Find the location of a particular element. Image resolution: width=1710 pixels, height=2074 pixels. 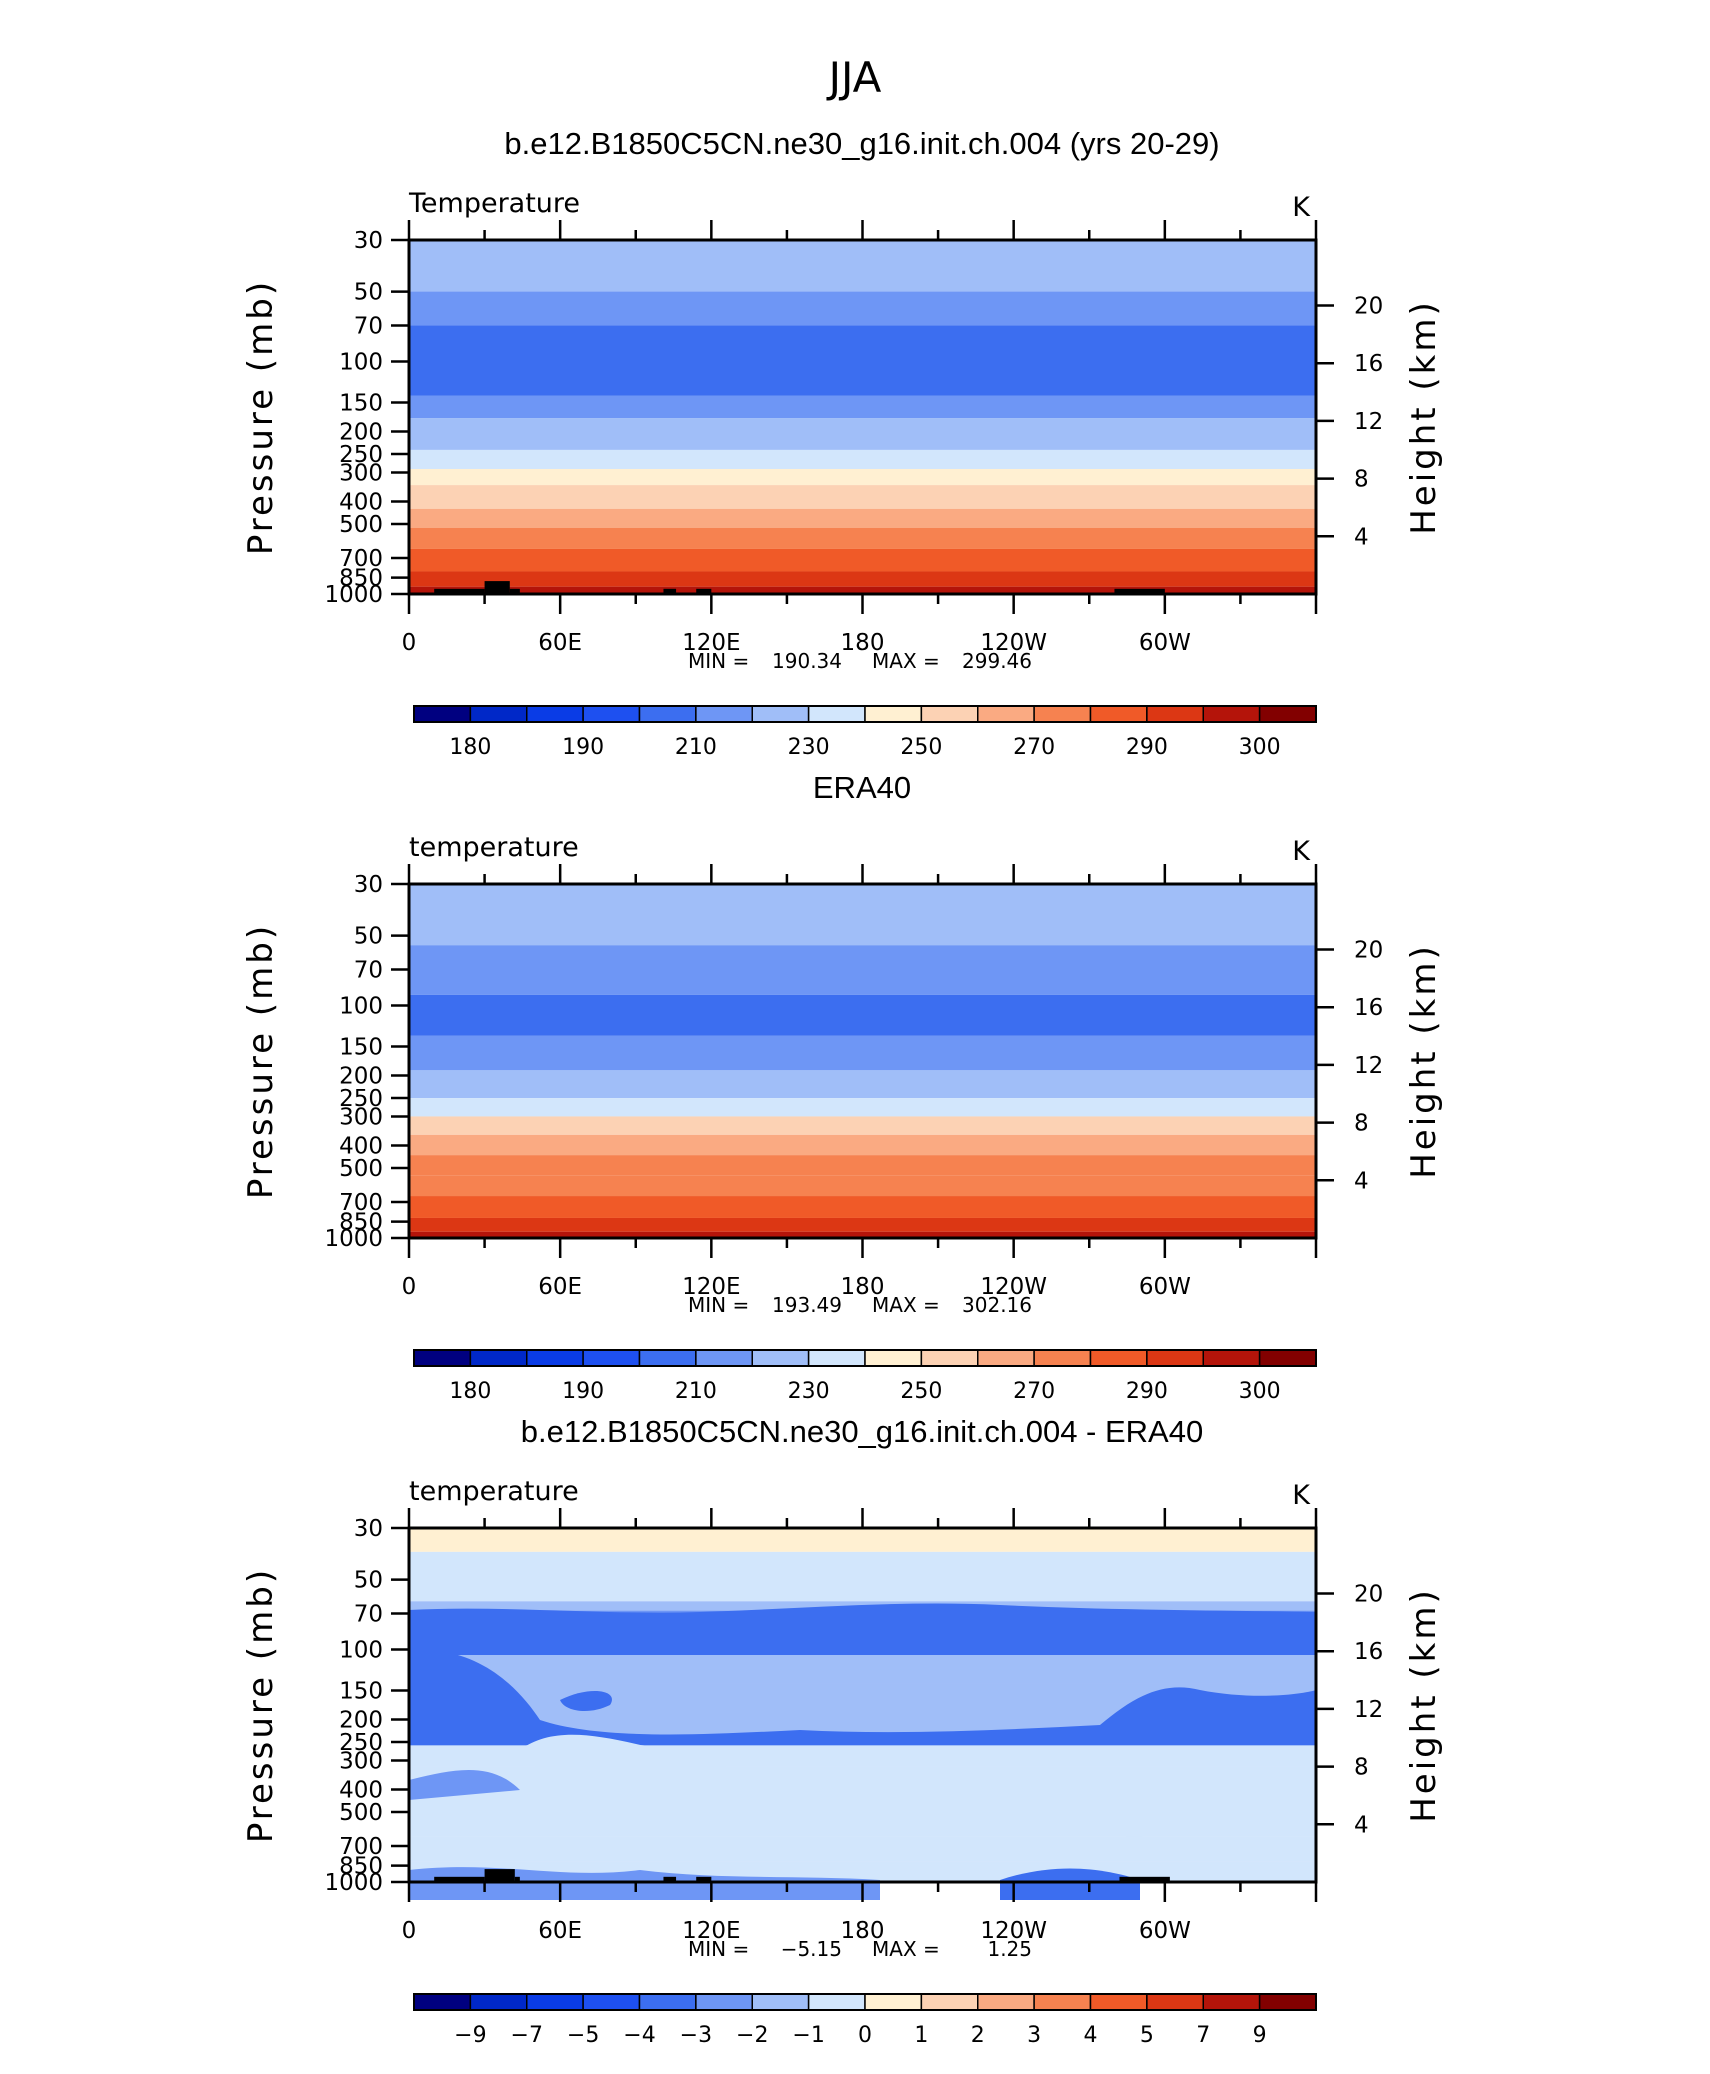

colorbar-label: 9 is located at coordinates (1260, 2035).